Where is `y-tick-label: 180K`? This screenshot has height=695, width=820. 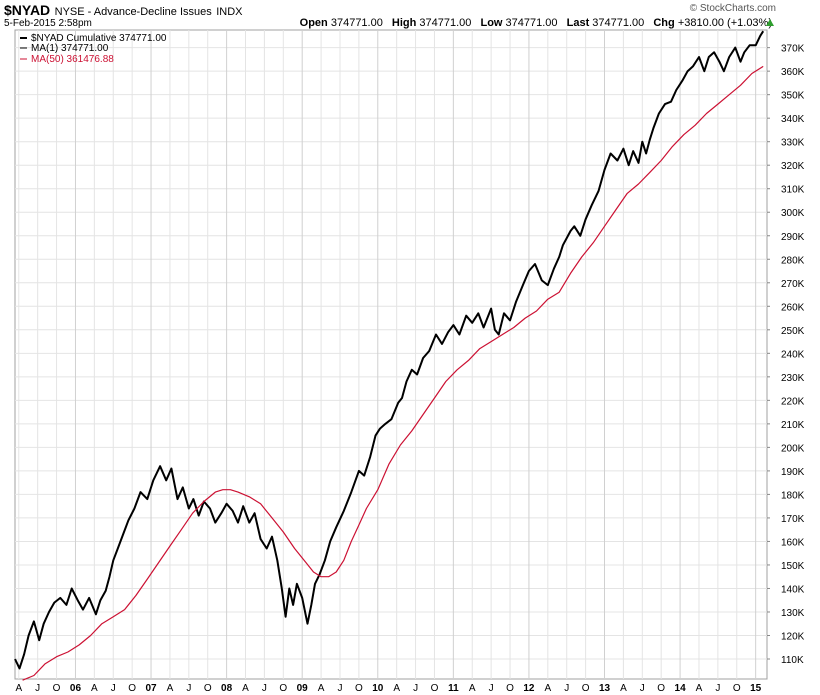
y-tick-label: 180K is located at coordinates (793, 495).